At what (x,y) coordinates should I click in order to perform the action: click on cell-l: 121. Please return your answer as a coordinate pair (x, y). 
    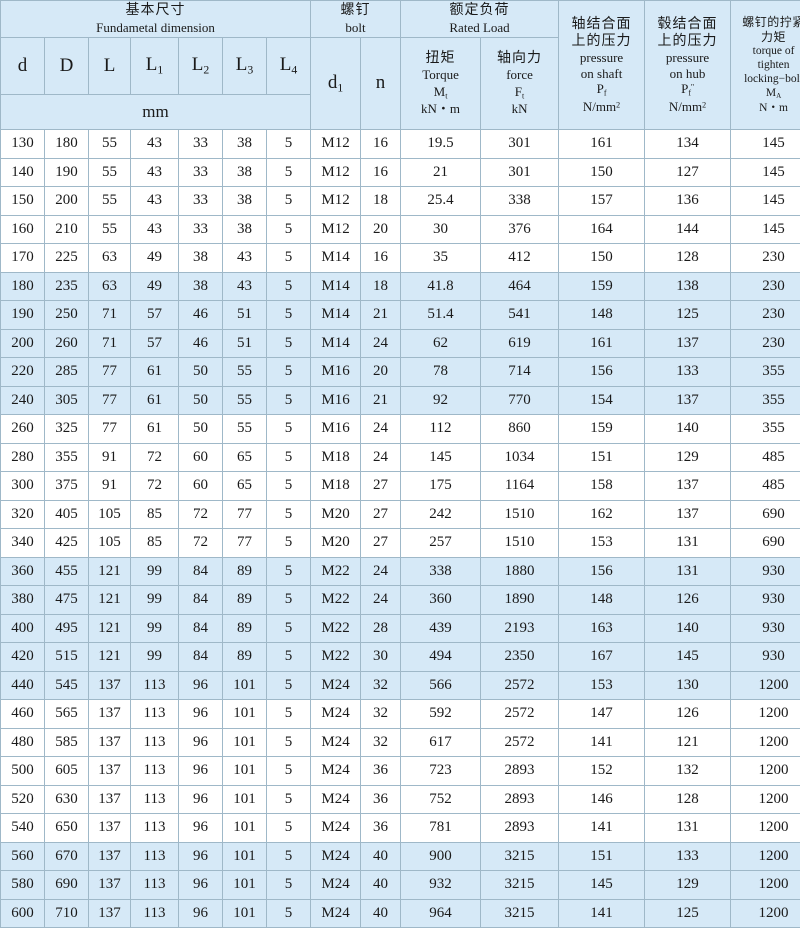
    Looking at the image, I should click on (109, 600).